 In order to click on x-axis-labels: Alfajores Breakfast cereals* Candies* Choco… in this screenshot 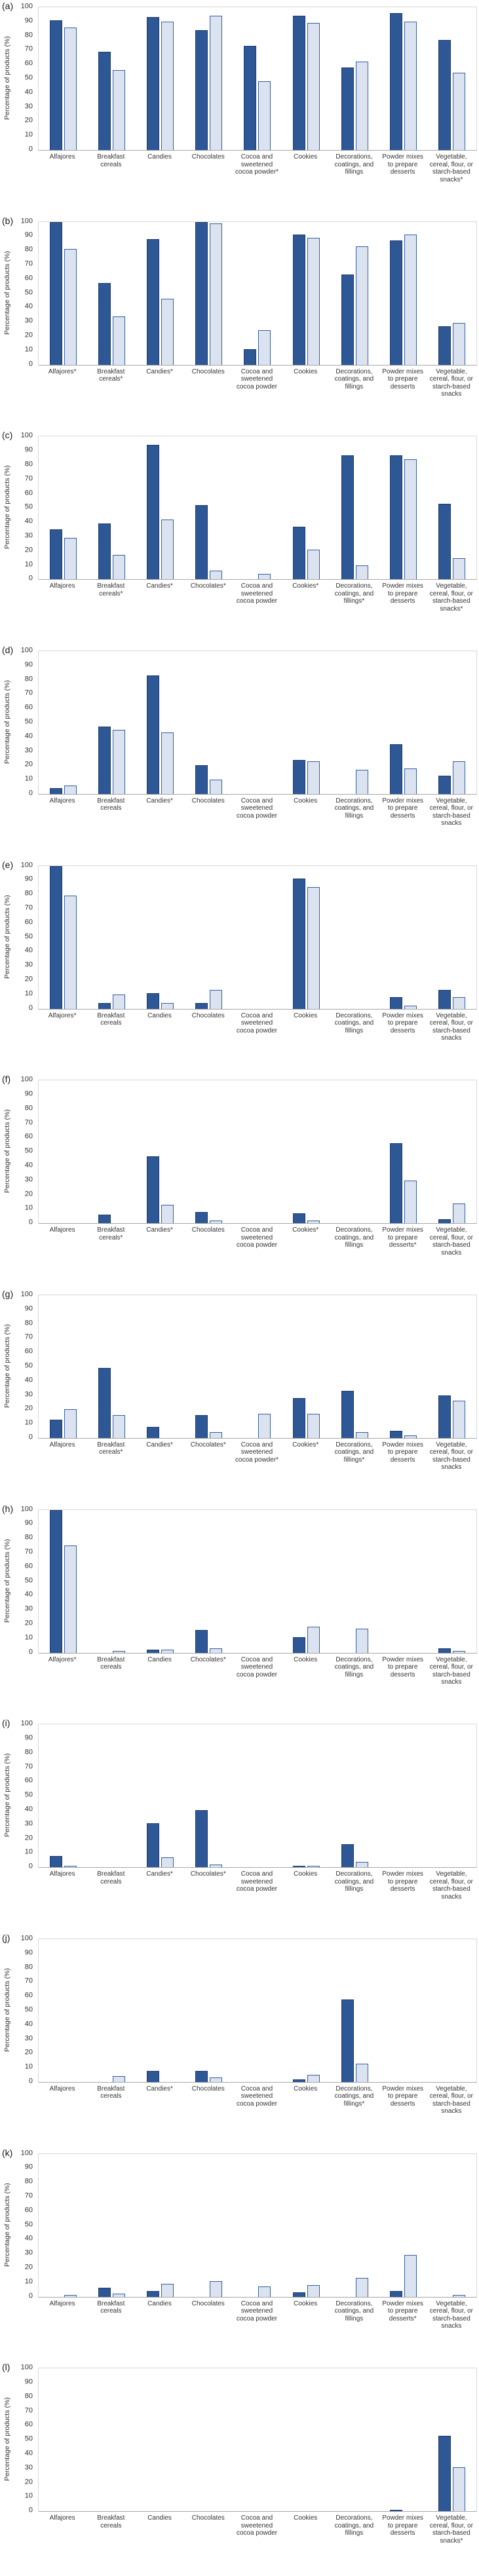, I will do `click(257, 1241)`.